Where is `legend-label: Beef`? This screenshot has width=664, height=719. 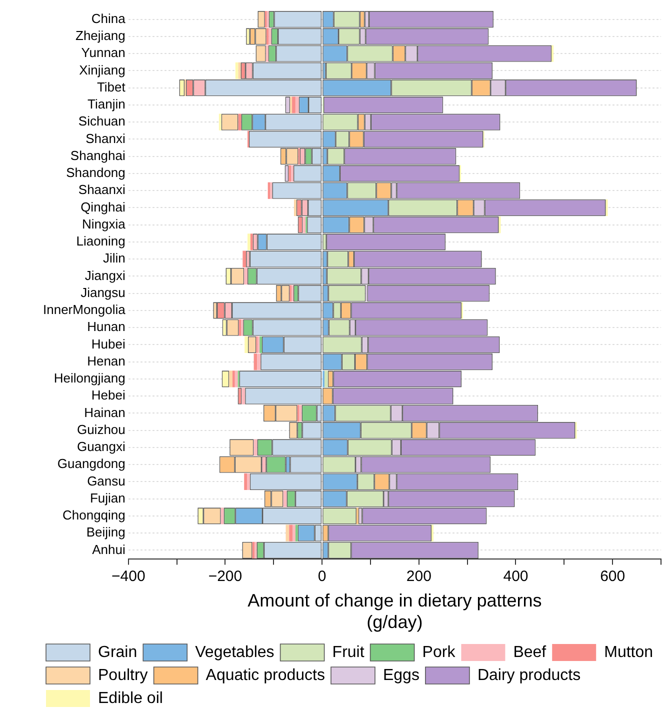
legend-label: Beef is located at coordinates (530, 652).